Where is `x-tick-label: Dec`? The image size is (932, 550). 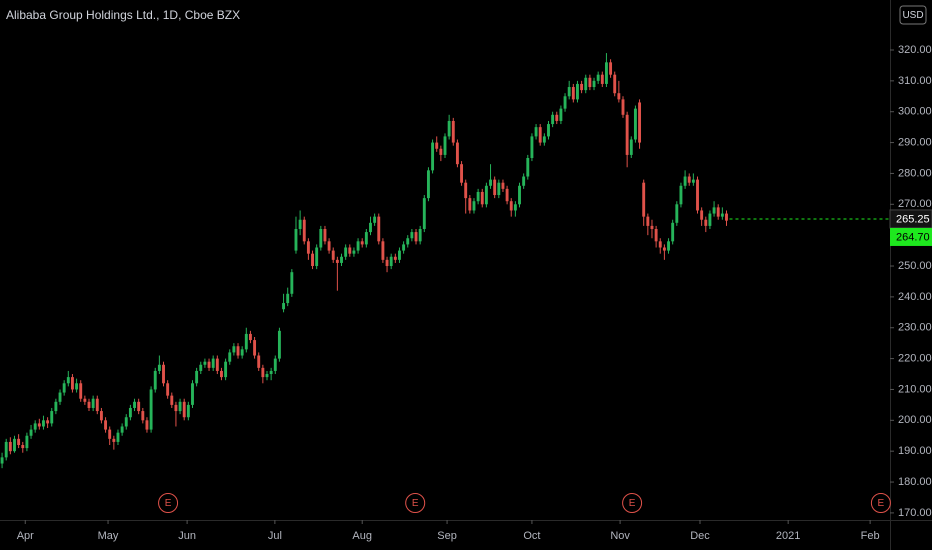
x-tick-label: Dec is located at coordinates (700, 536).